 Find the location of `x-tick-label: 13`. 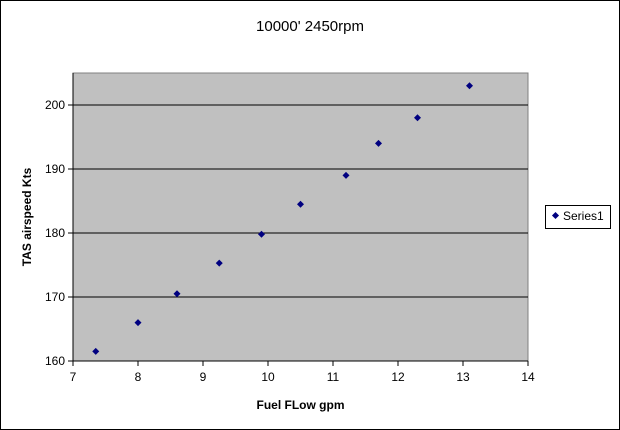

x-tick-label: 13 is located at coordinates (463, 377).